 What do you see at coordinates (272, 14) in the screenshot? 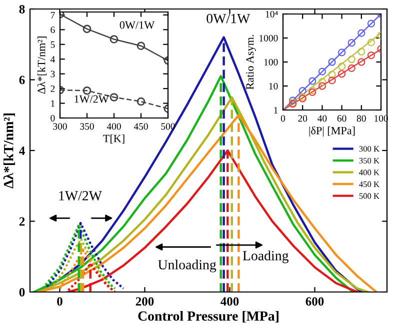
I see `y-tick-label: 10⁴` at bounding box center [272, 14].